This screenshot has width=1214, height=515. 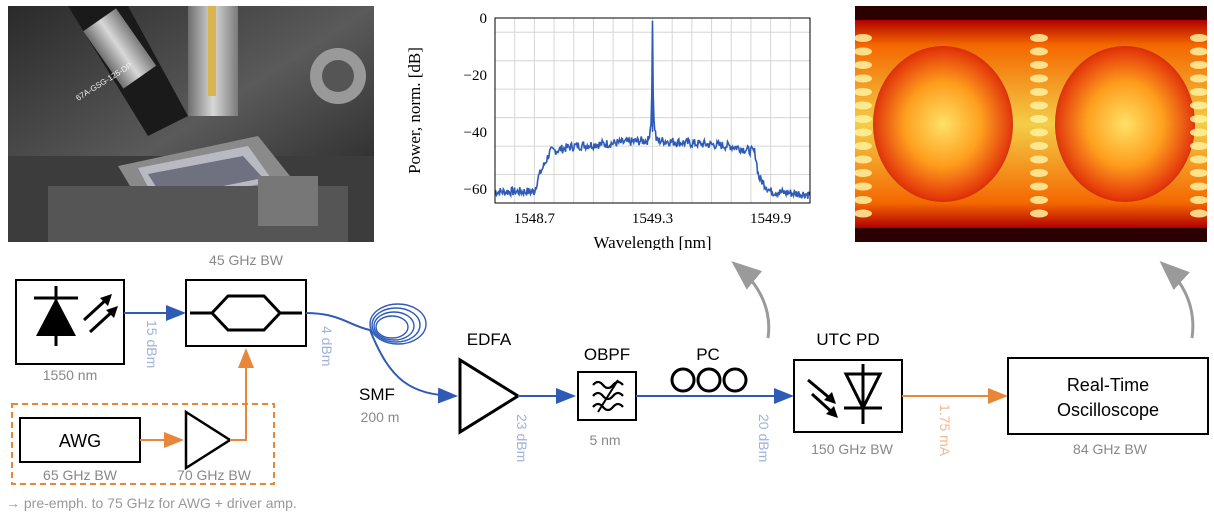 I want to click on pd-bandwidth: 150 GHz BW, so click(x=852, y=449).